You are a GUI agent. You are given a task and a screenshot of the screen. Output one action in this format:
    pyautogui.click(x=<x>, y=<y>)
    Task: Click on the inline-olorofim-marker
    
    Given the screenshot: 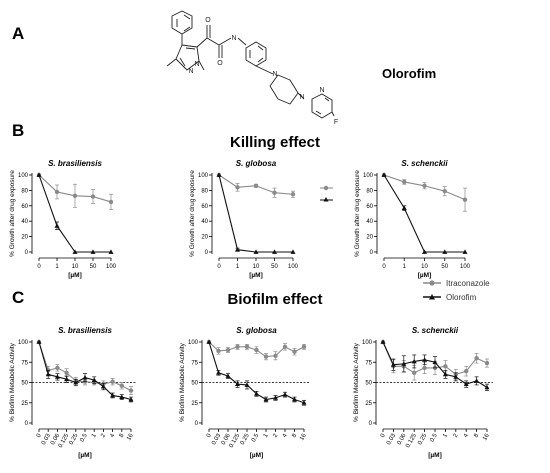 What is the action you would take?
    pyautogui.click(x=326, y=199)
    